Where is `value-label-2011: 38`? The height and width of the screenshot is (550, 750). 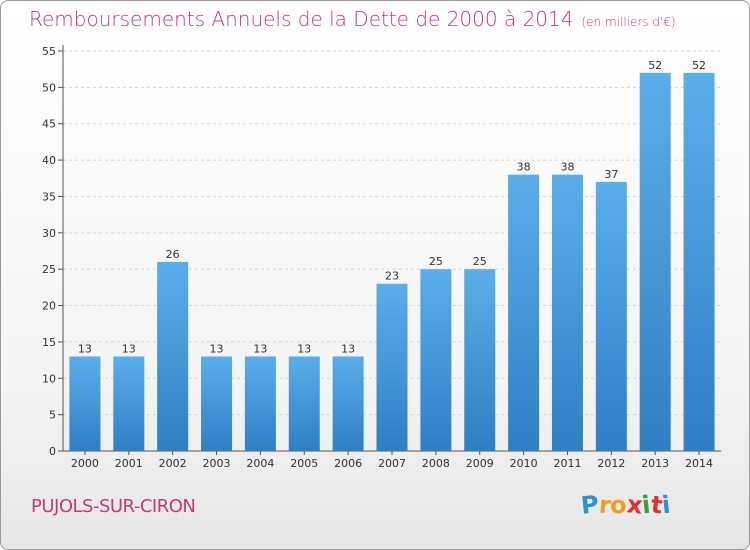 value-label-2011: 38 is located at coordinates (567, 167).